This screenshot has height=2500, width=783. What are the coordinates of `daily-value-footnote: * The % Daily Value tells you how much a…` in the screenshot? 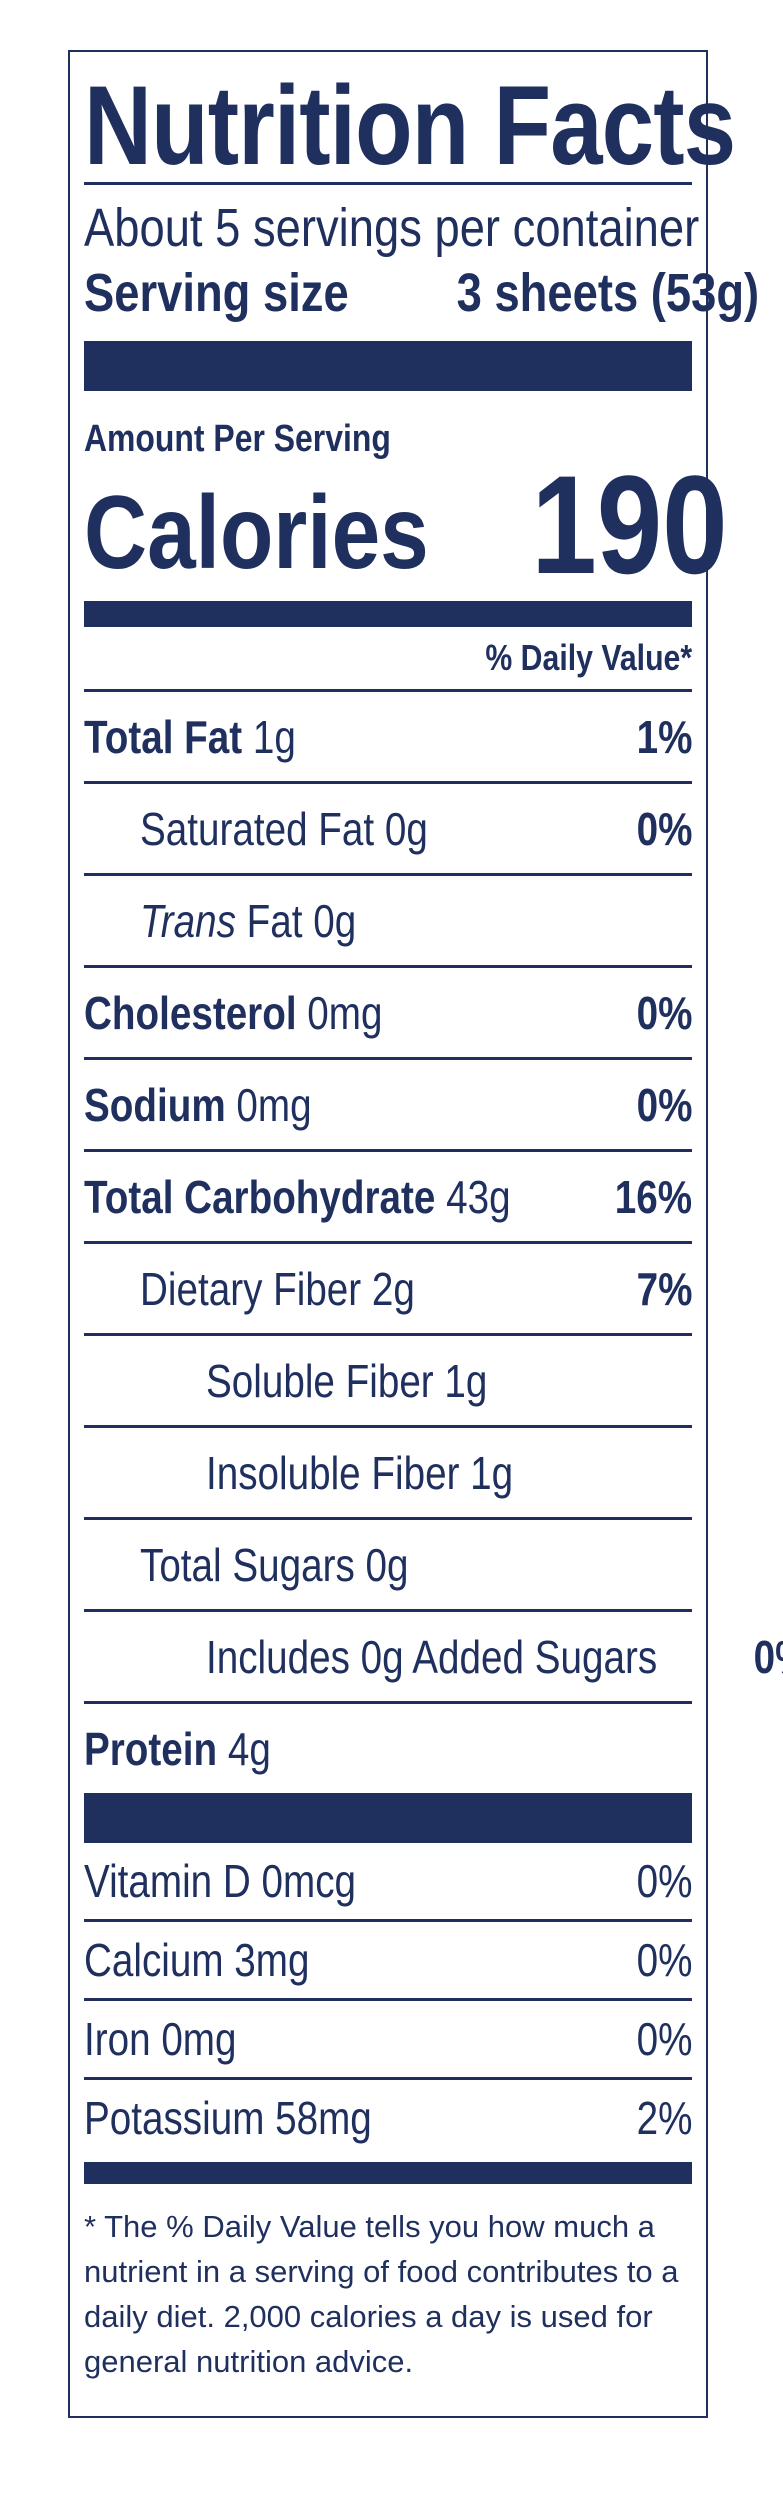 It's located at (381, 2294).